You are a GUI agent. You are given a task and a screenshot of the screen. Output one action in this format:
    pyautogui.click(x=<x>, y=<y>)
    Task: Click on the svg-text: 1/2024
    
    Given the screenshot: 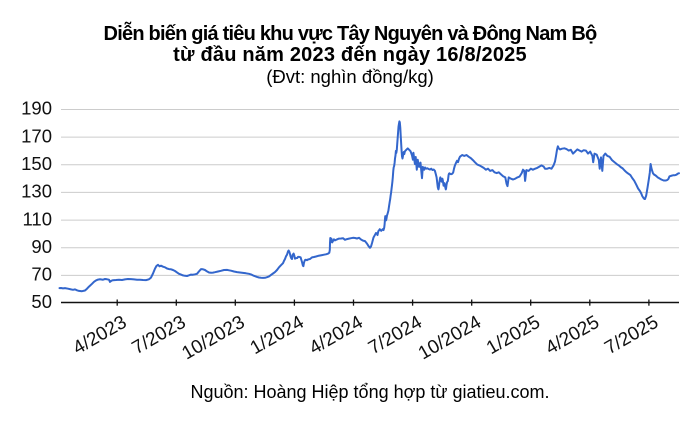 What is the action you would take?
    pyautogui.click(x=277, y=335)
    